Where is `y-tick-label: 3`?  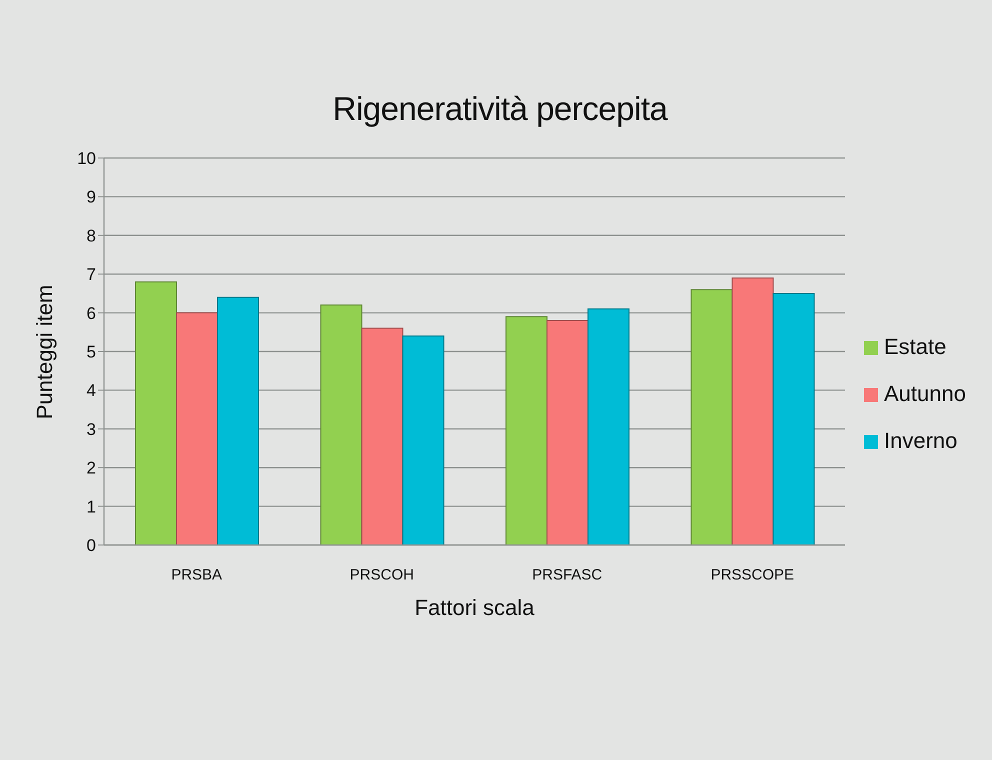 y-tick-label: 3 is located at coordinates (91, 429).